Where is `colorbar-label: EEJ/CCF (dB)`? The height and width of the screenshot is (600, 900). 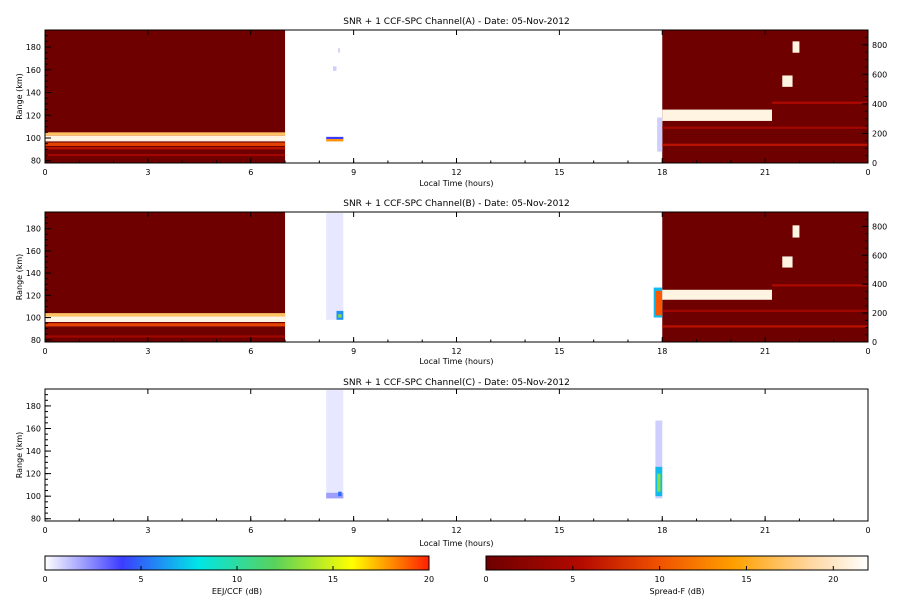
colorbar-label: EEJ/CCF (dB) is located at coordinates (237, 591).